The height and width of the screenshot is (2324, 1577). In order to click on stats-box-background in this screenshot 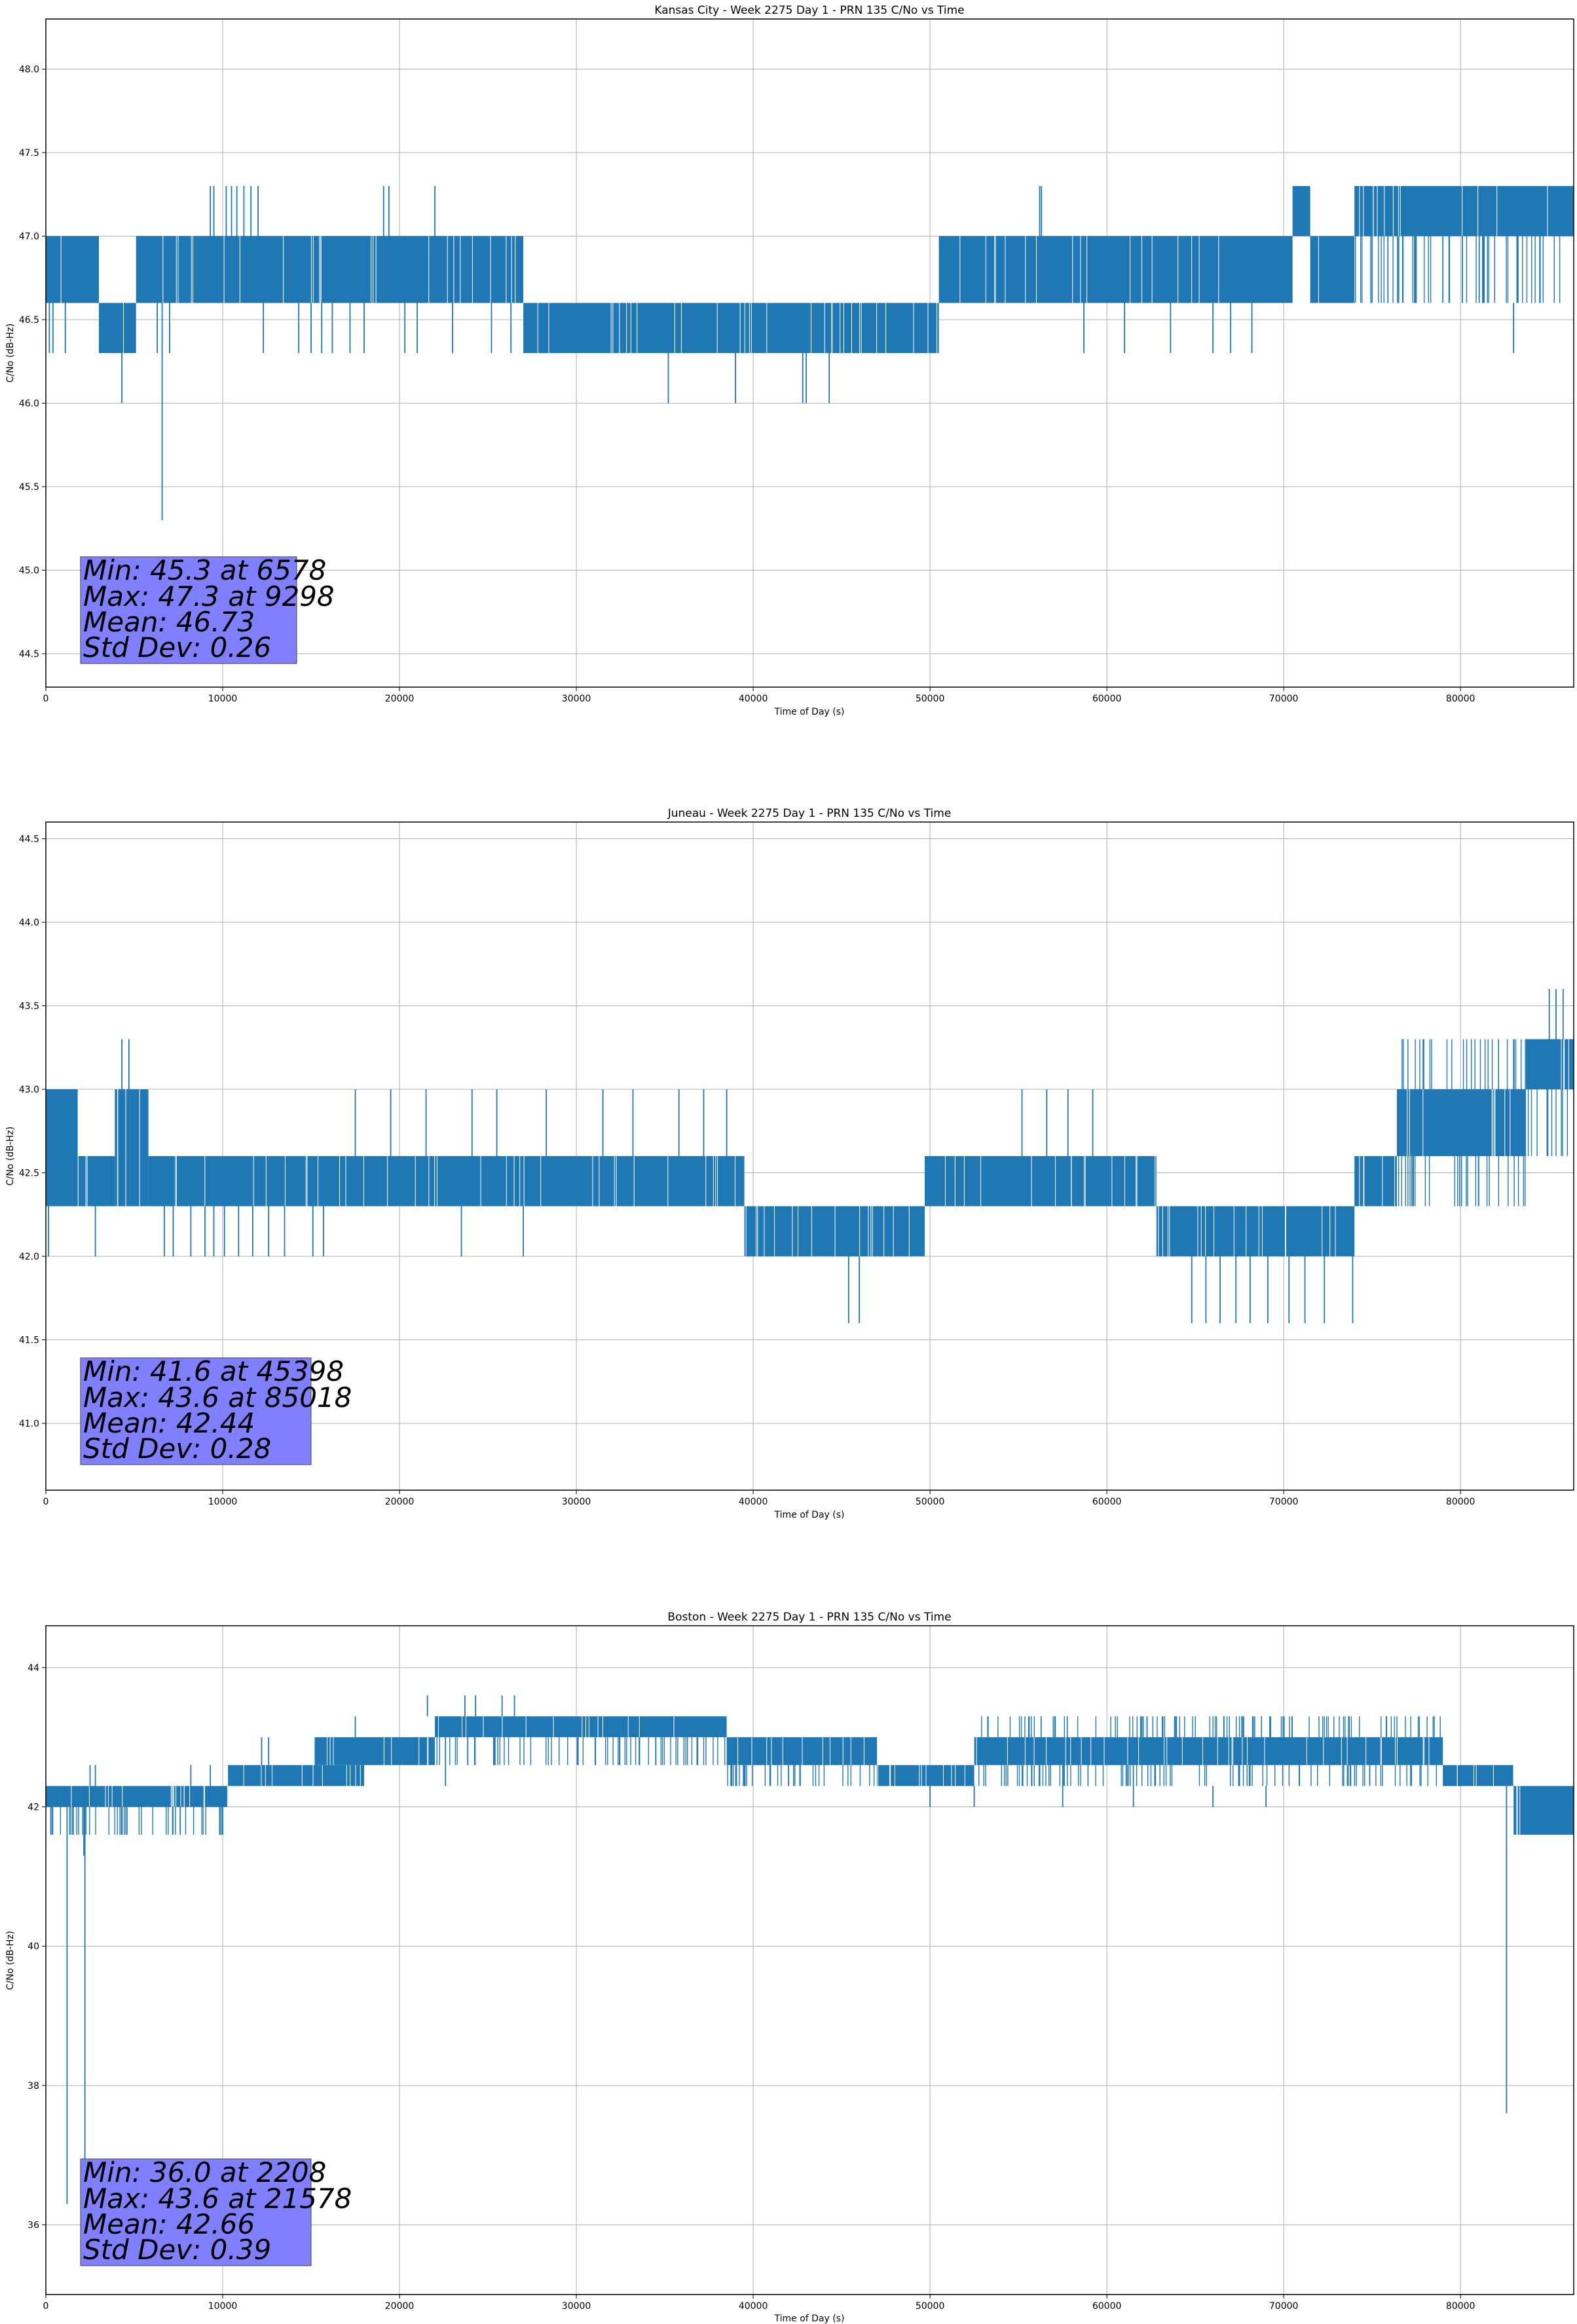, I will do `click(196, 2212)`.